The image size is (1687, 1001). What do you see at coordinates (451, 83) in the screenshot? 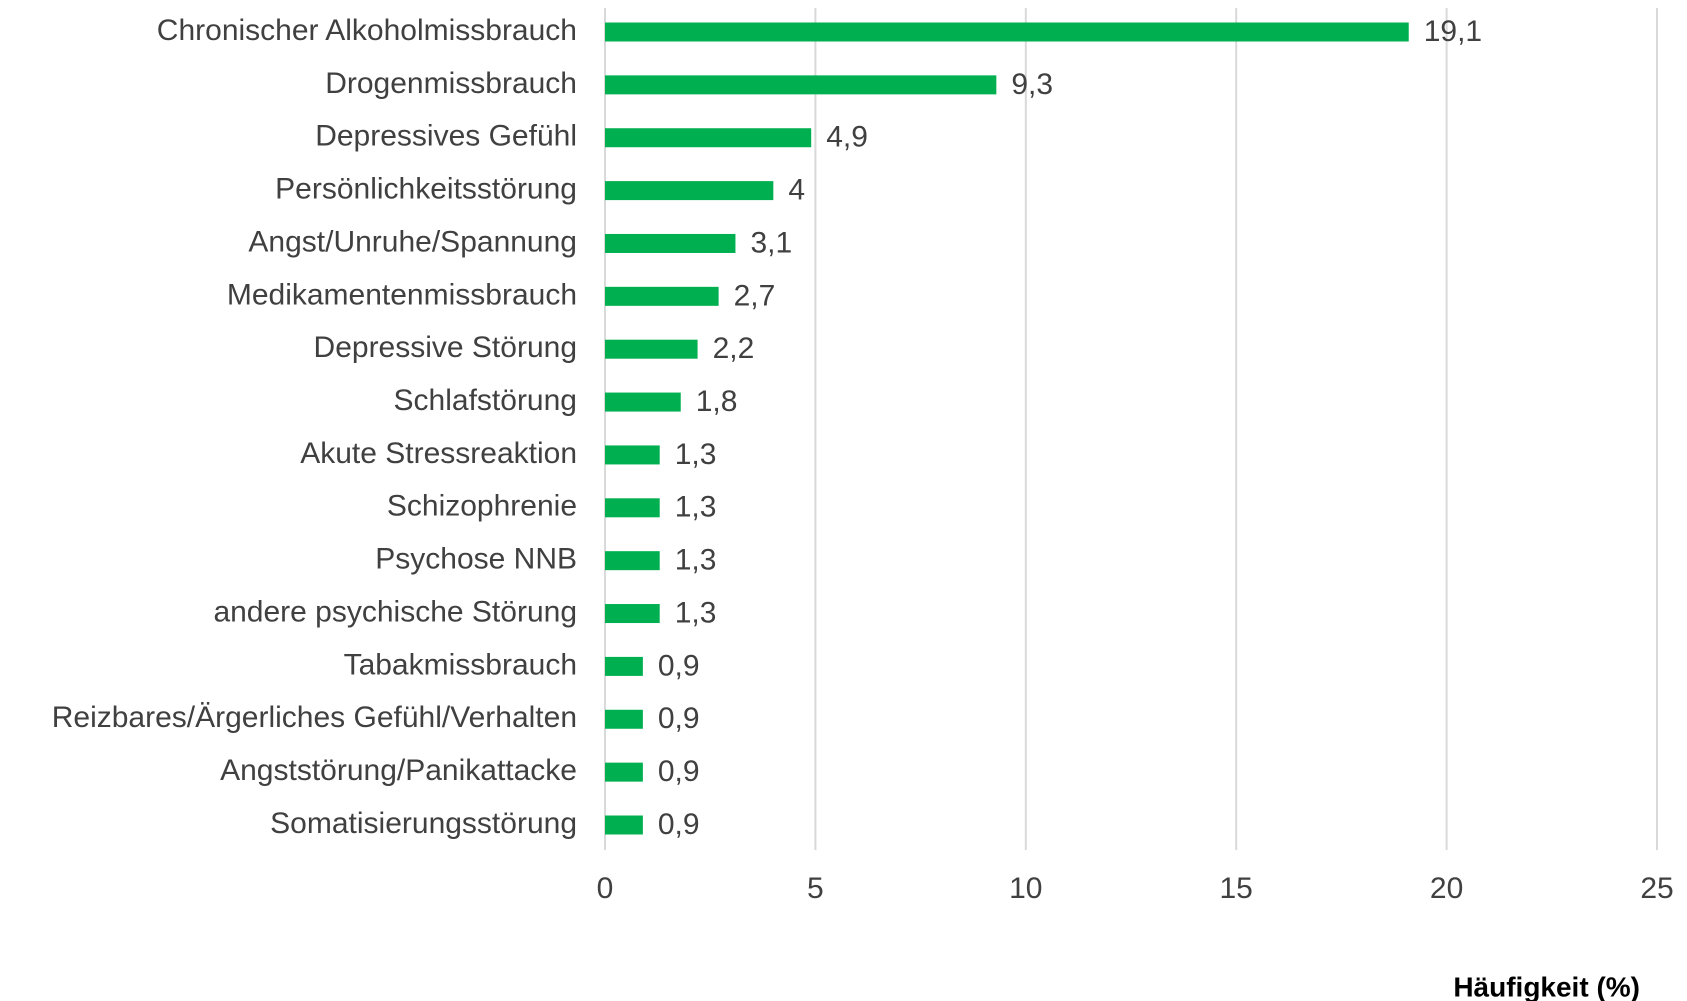
I see `y-tick-label: Drogenmissbrauch` at bounding box center [451, 83].